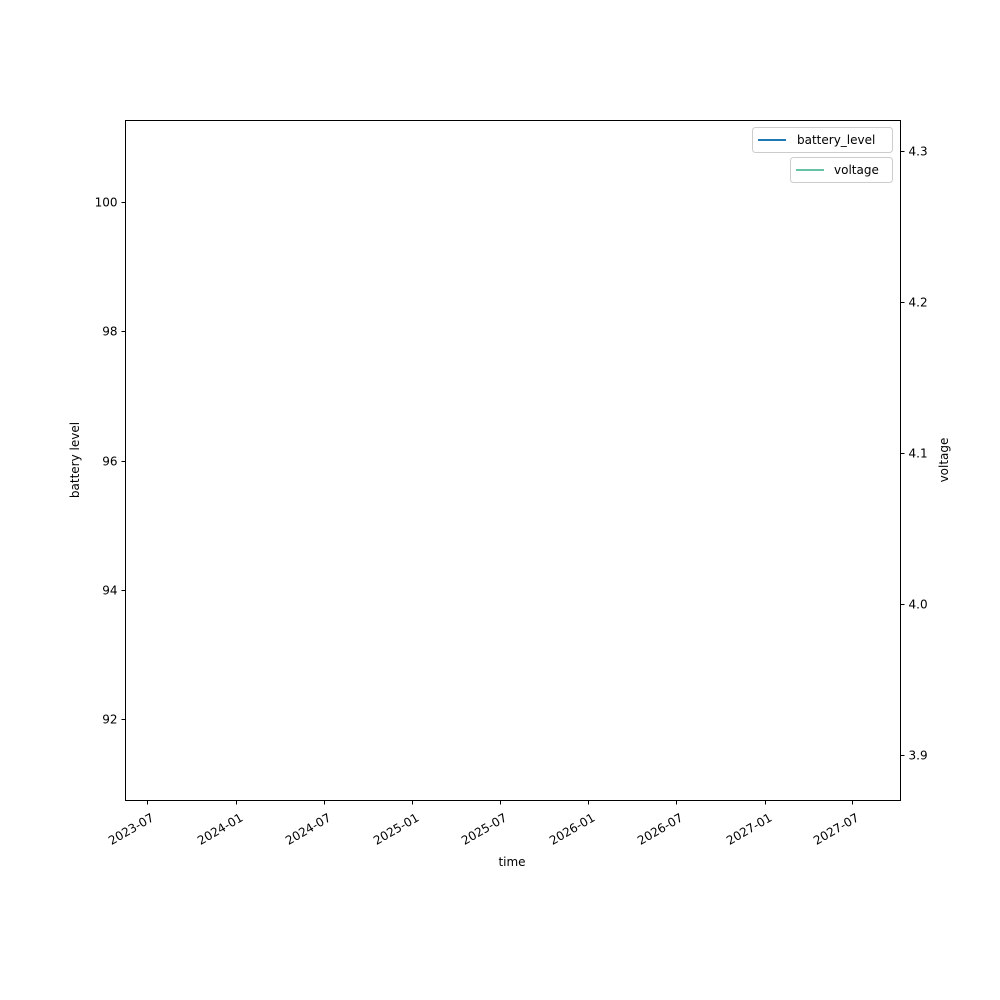 This screenshot has width=1000, height=1000. I want to click on legend-label-battery: battery_level, so click(836, 140).